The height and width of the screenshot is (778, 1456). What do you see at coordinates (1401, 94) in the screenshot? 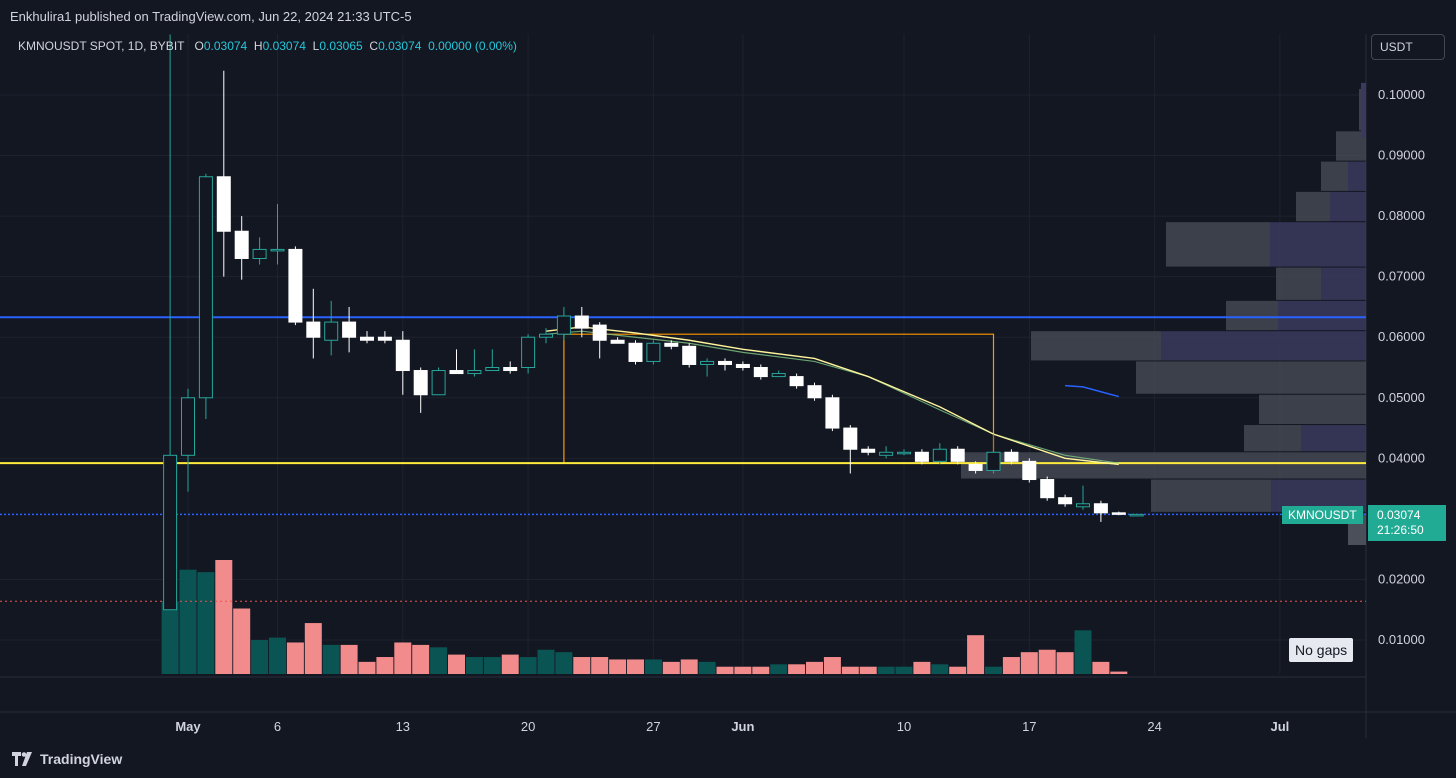
I see `y-tick-label: 0.10000` at bounding box center [1401, 94].